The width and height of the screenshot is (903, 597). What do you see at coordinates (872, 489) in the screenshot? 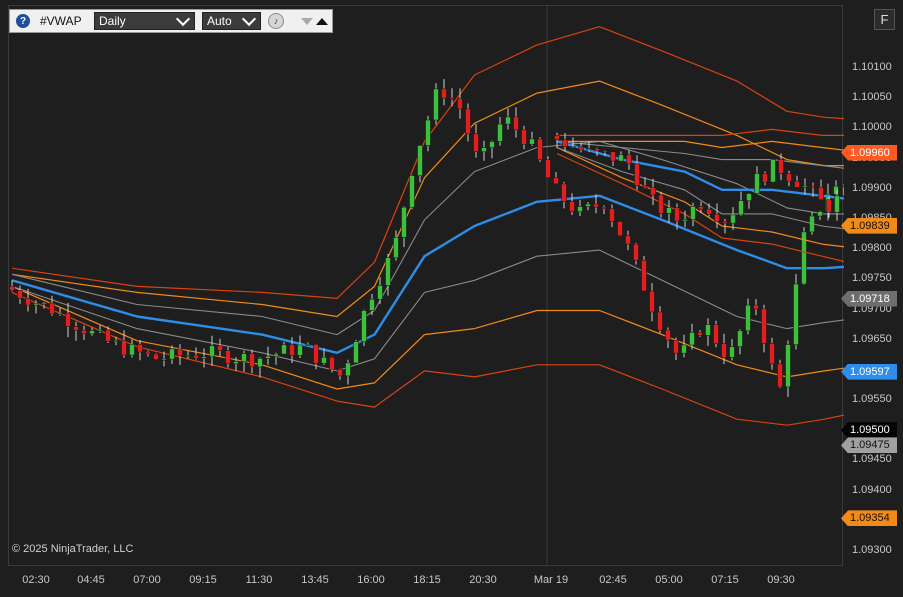
I see `y-axis-label: 1.09400` at bounding box center [872, 489].